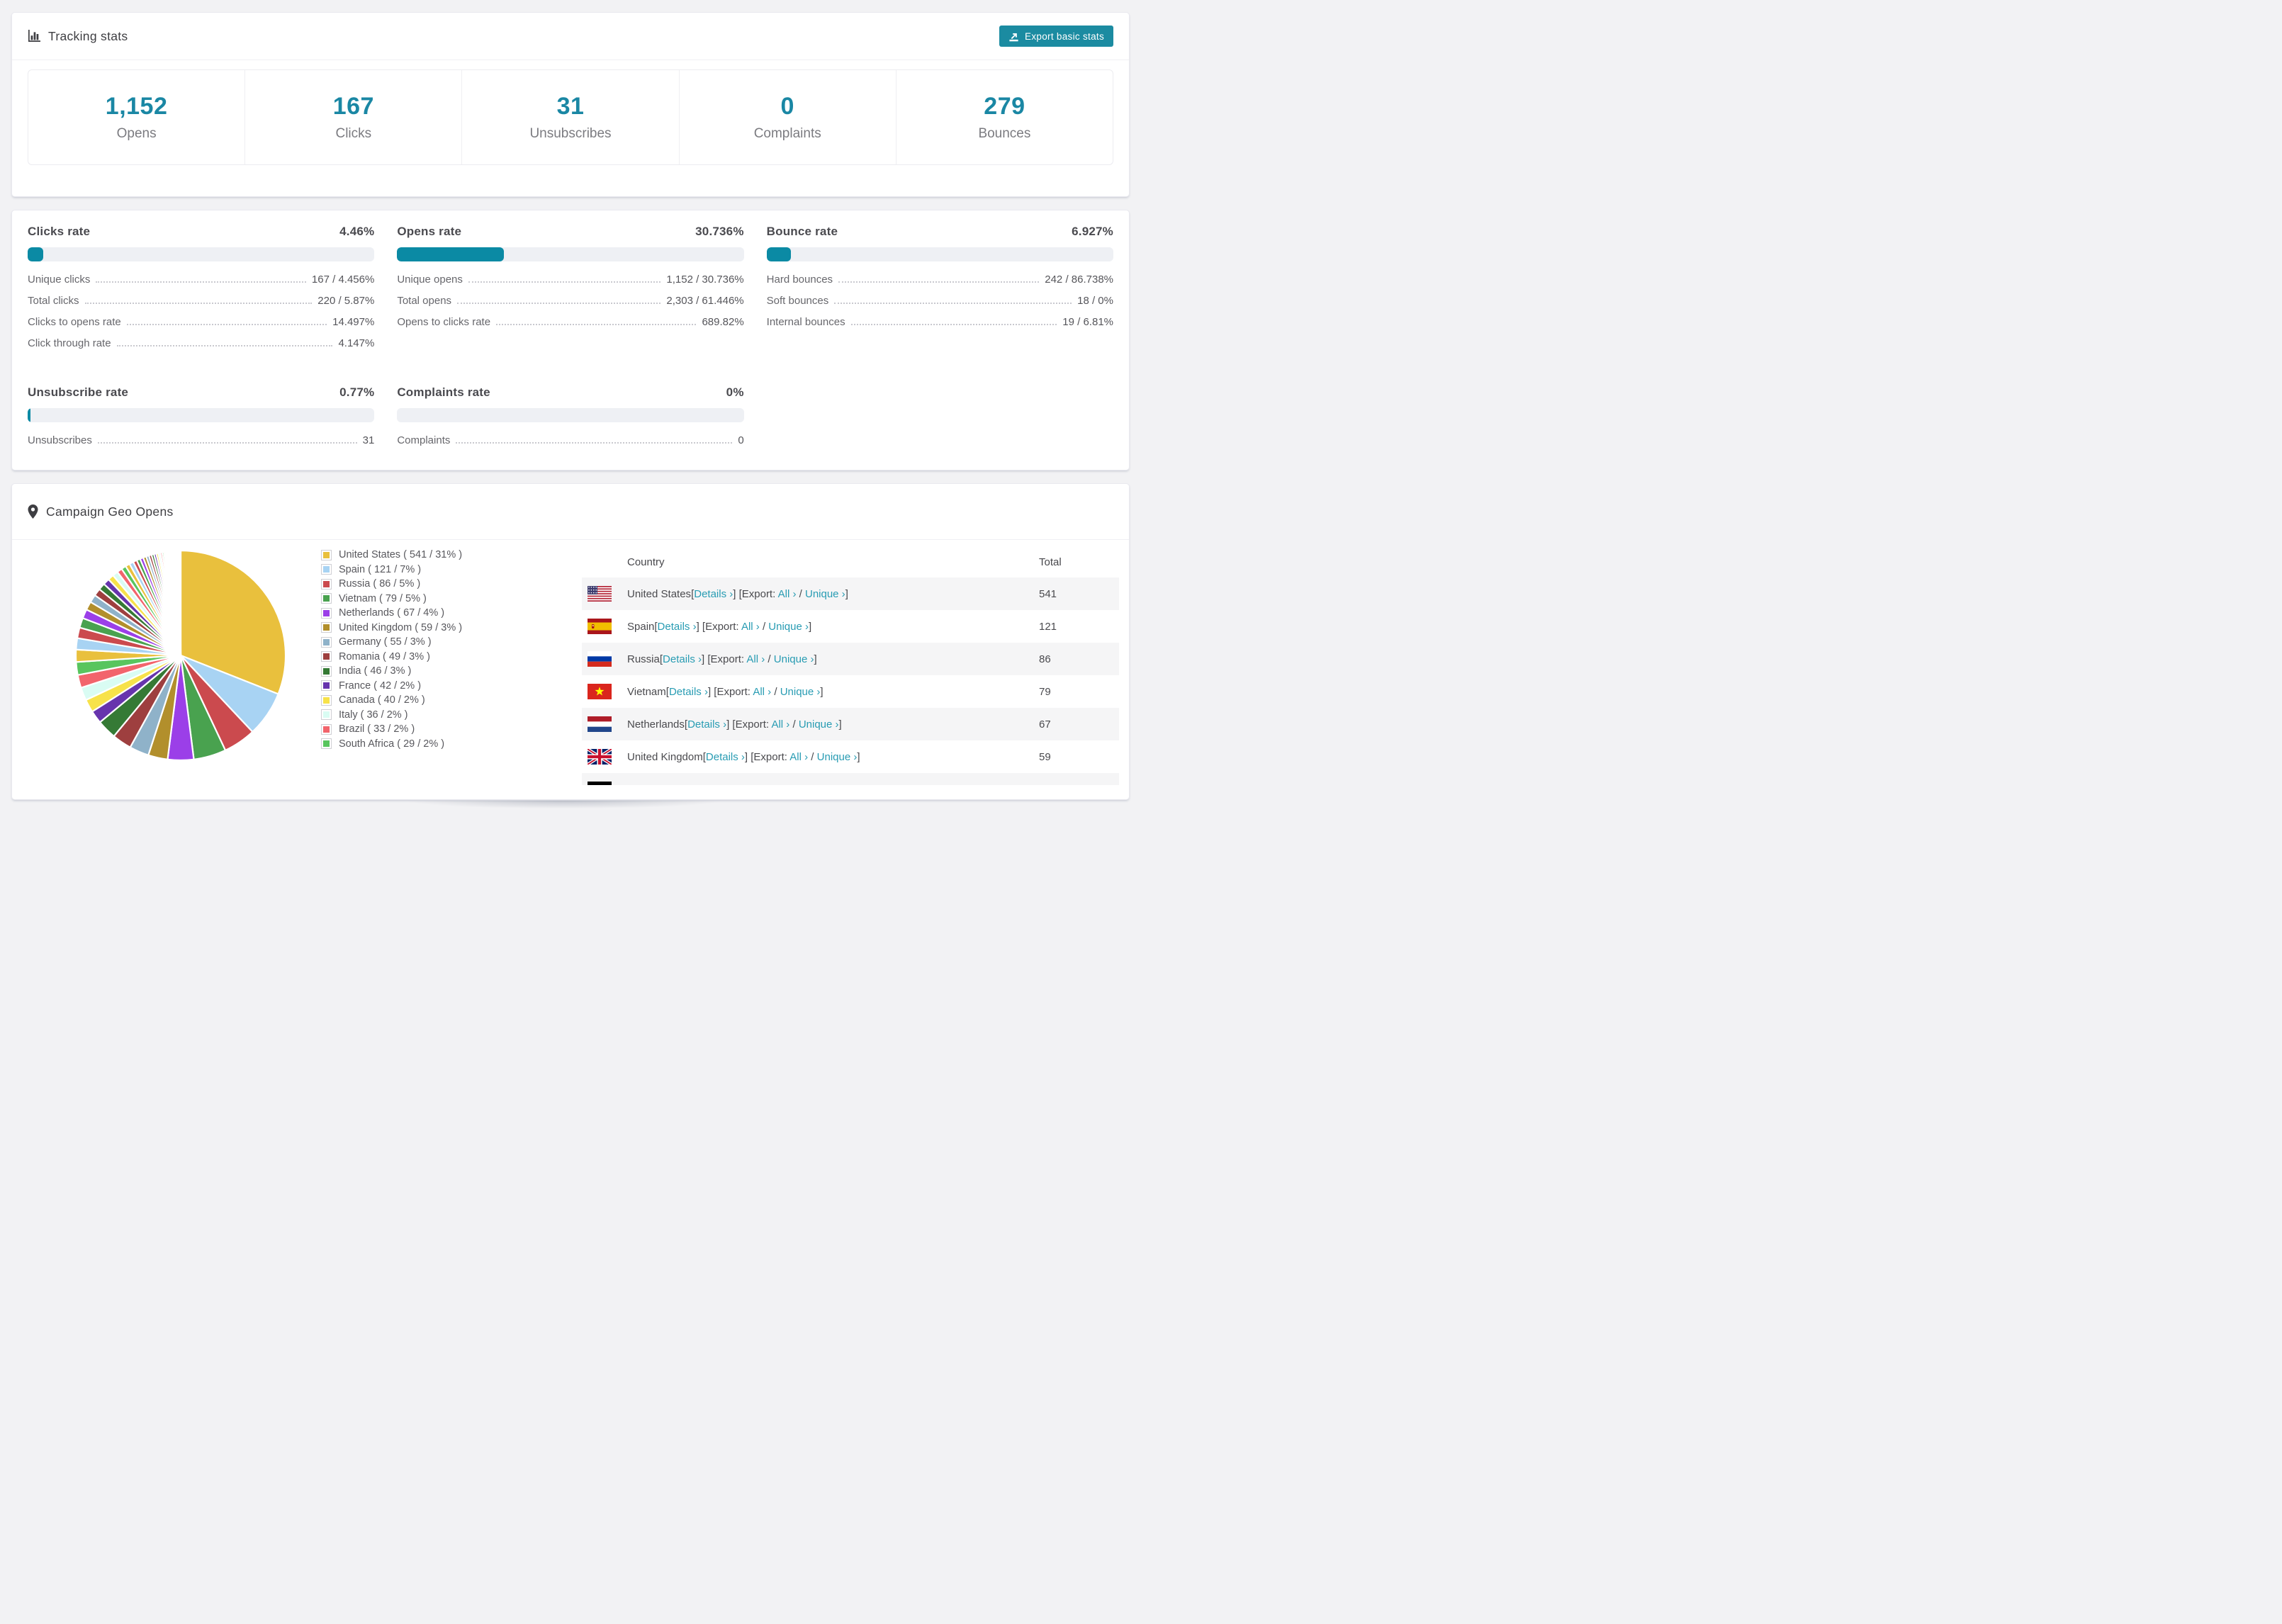  Describe the element at coordinates (392, 701) in the screenshot. I see `legend-item-canada: Canada ( 40 / 2% )` at that location.